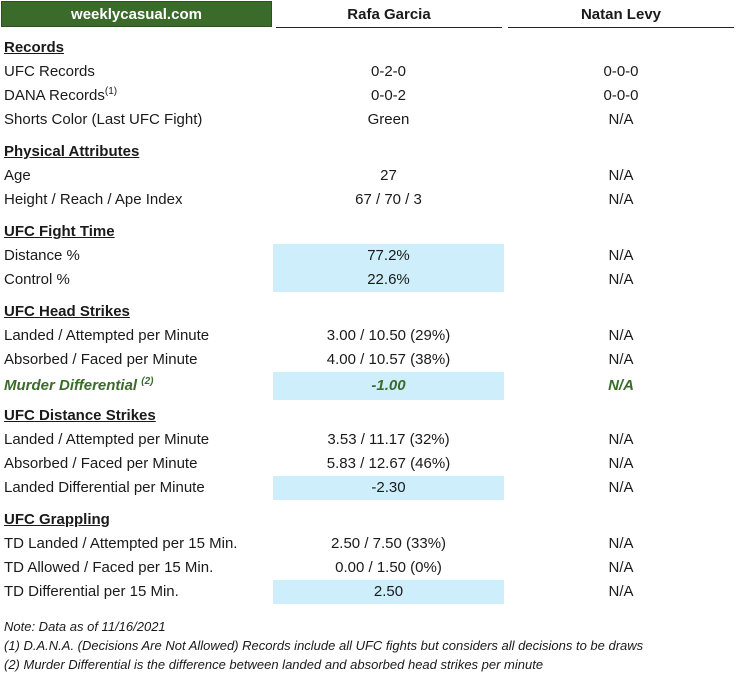 This screenshot has width=738, height=679. Describe the element at coordinates (388, 567) in the screenshot. I see `fighter-a-value: 0.00 / 1.50 (0%)` at that location.